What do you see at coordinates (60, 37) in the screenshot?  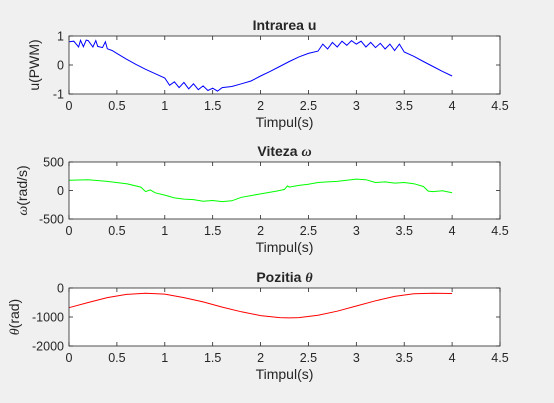 I see `y-tick-label: 1` at bounding box center [60, 37].